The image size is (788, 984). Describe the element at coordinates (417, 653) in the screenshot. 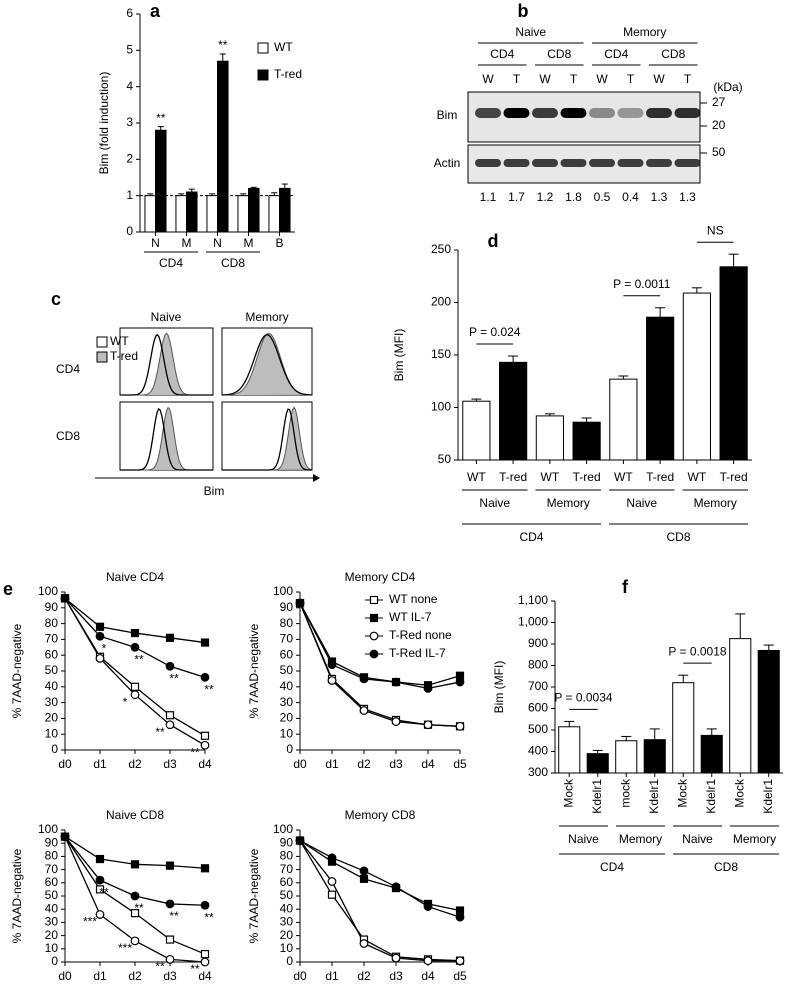

I see `legend-label: T-Red IL-7` at that location.